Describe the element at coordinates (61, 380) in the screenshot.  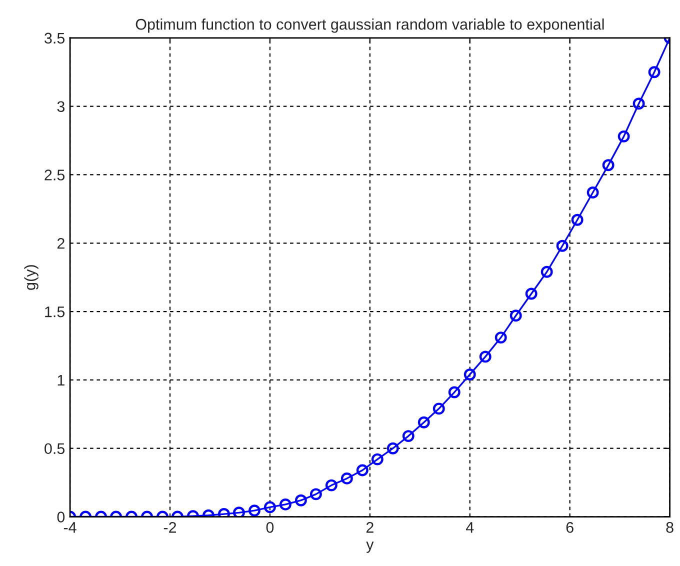
I see `y-tick-label: 1` at that location.